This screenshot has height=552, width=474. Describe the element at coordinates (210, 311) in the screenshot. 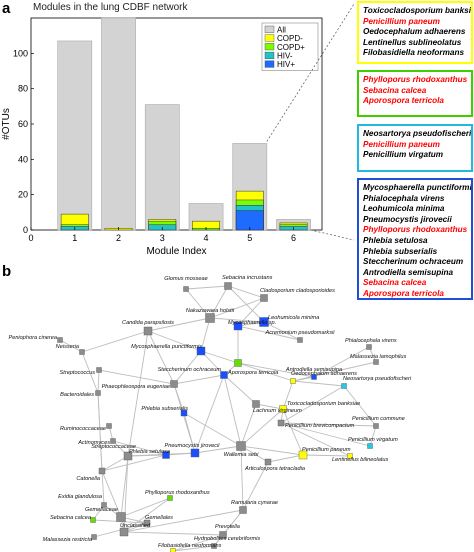

I see `node-label: Nakazawaea holstii` at that location.